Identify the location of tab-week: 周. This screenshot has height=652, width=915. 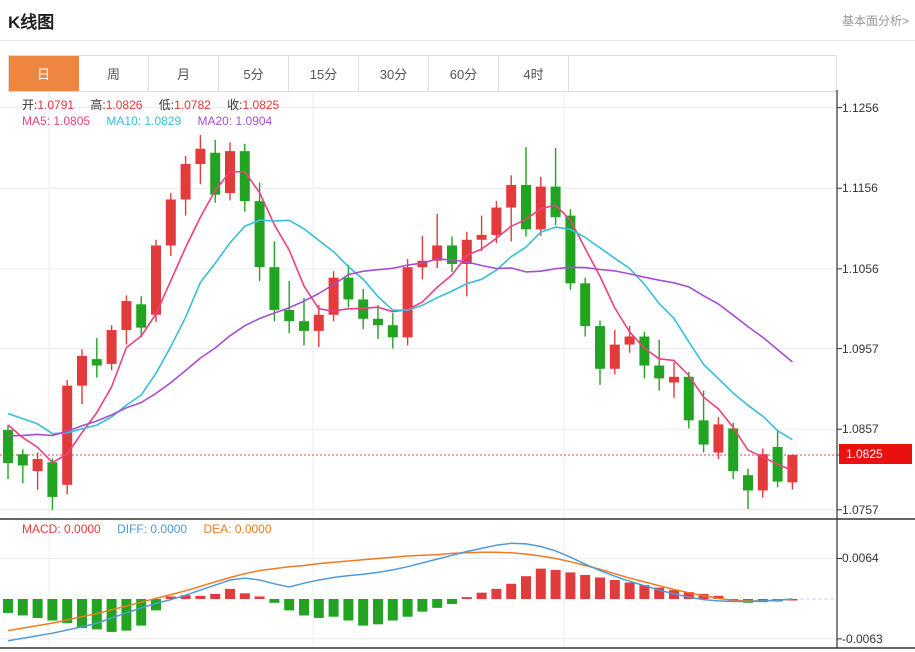
(114, 73).